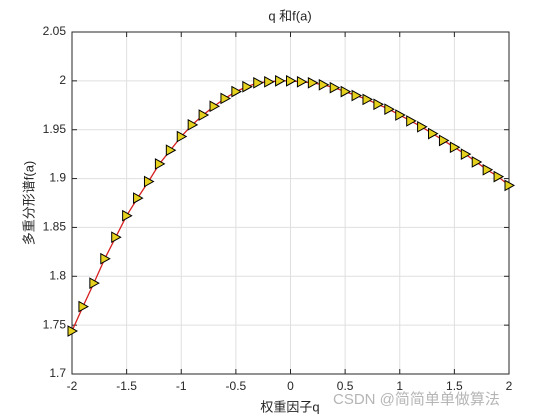  I want to click on chart-title: q 和f(a), so click(289, 15).